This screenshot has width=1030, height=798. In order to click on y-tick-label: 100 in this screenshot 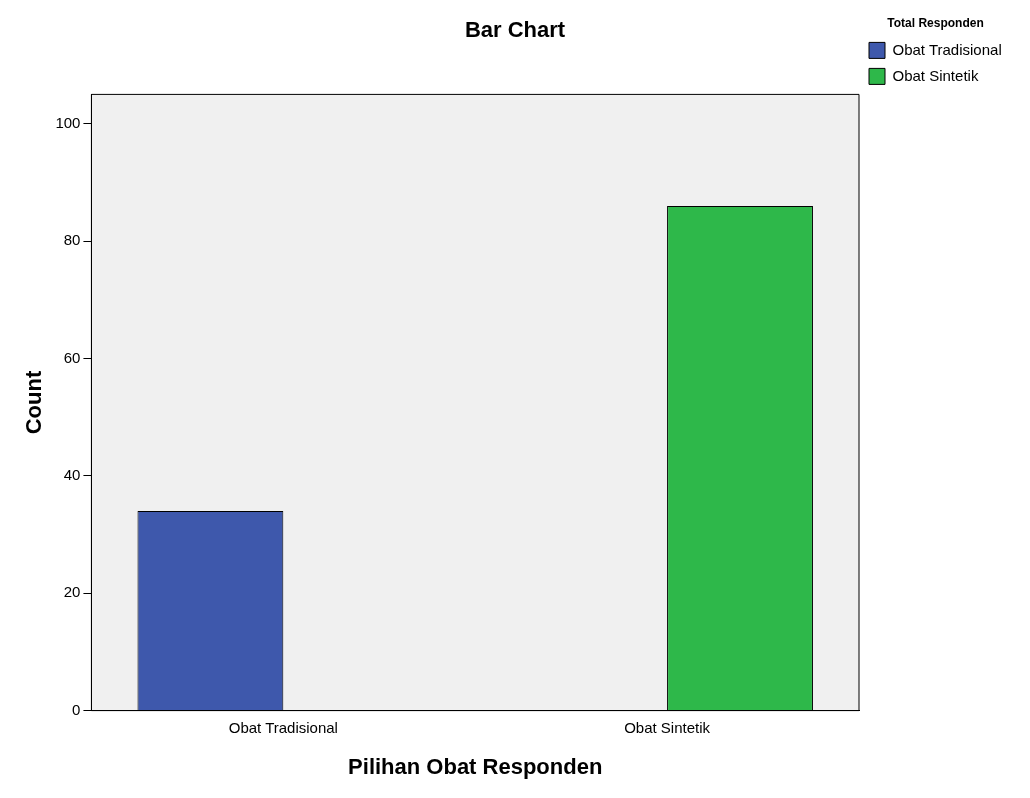, I will do `click(68, 122)`.